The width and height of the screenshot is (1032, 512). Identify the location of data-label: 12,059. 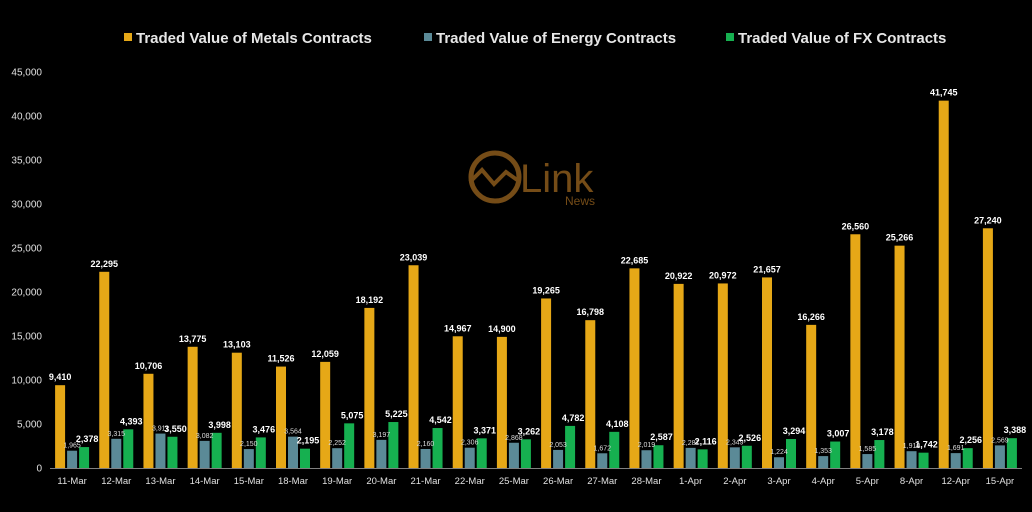
(325, 354).